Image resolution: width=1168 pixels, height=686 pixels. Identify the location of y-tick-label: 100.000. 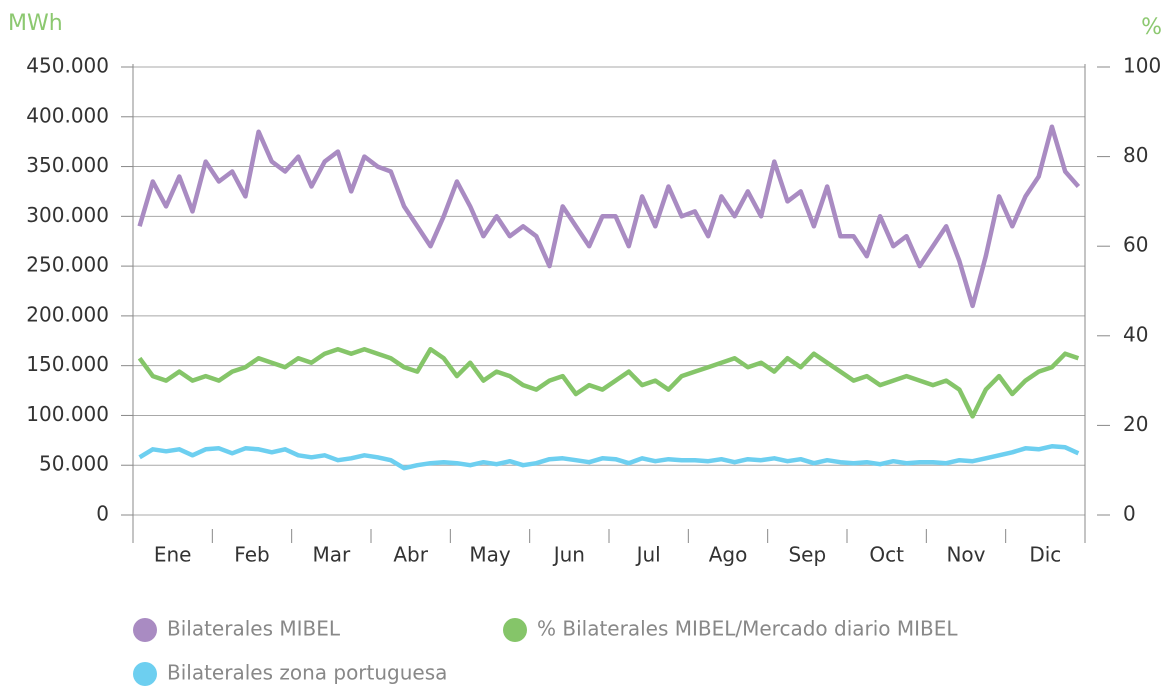
(67, 414).